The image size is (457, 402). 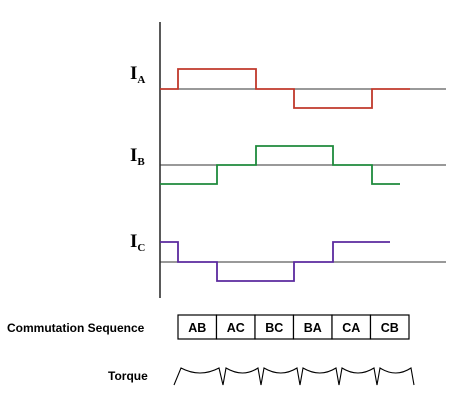 I want to click on waveform-phase-b, so click(x=280, y=165).